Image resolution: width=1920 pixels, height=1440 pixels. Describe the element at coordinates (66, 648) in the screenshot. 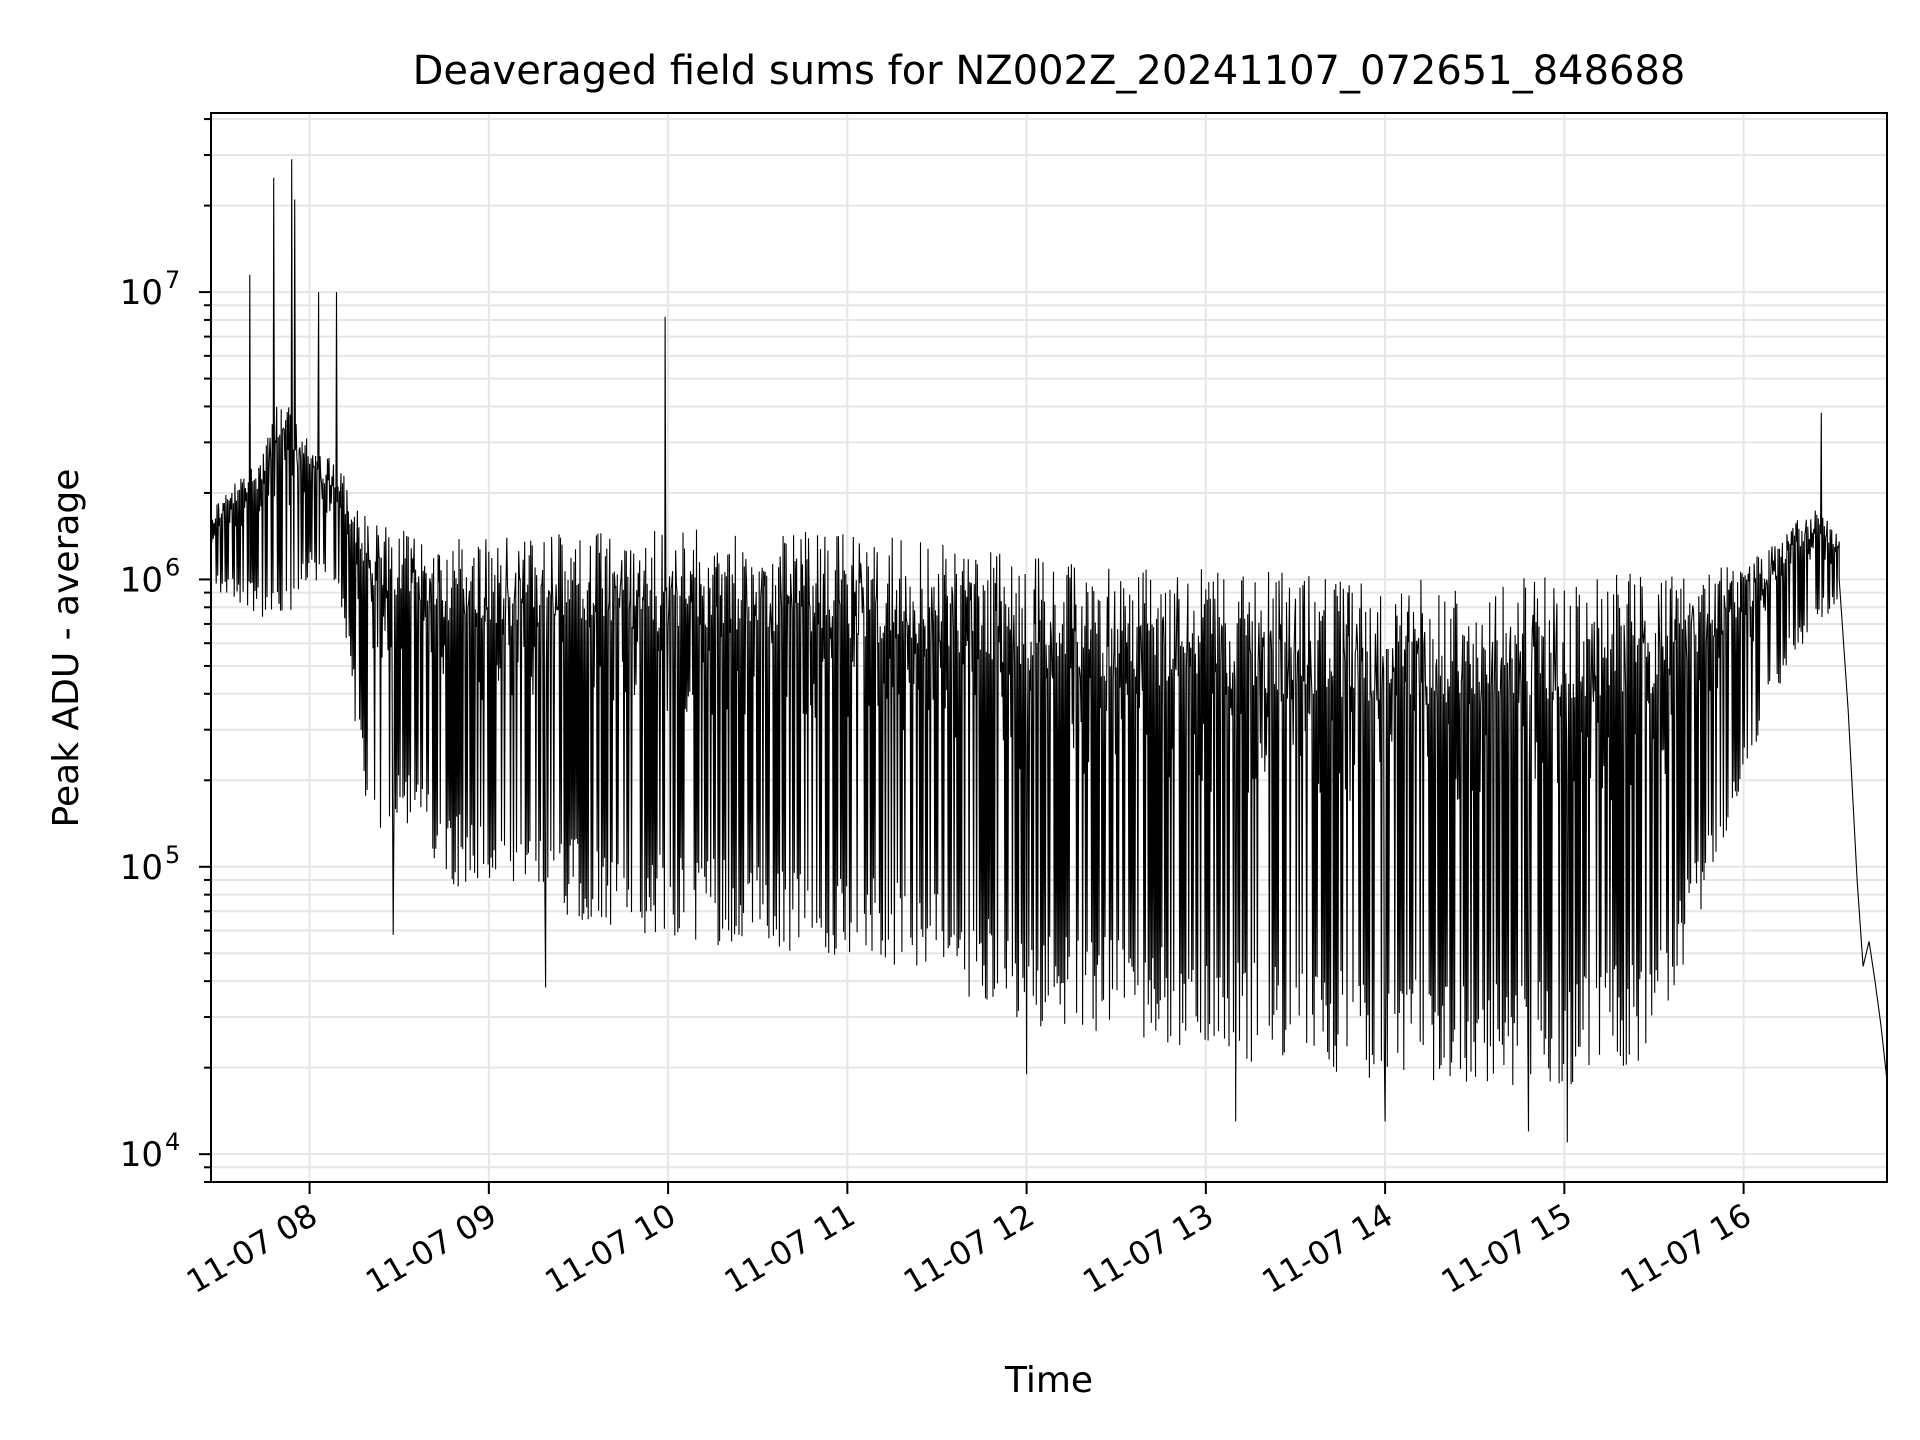

I see `y-axis-label: Peak ADU - average` at that location.